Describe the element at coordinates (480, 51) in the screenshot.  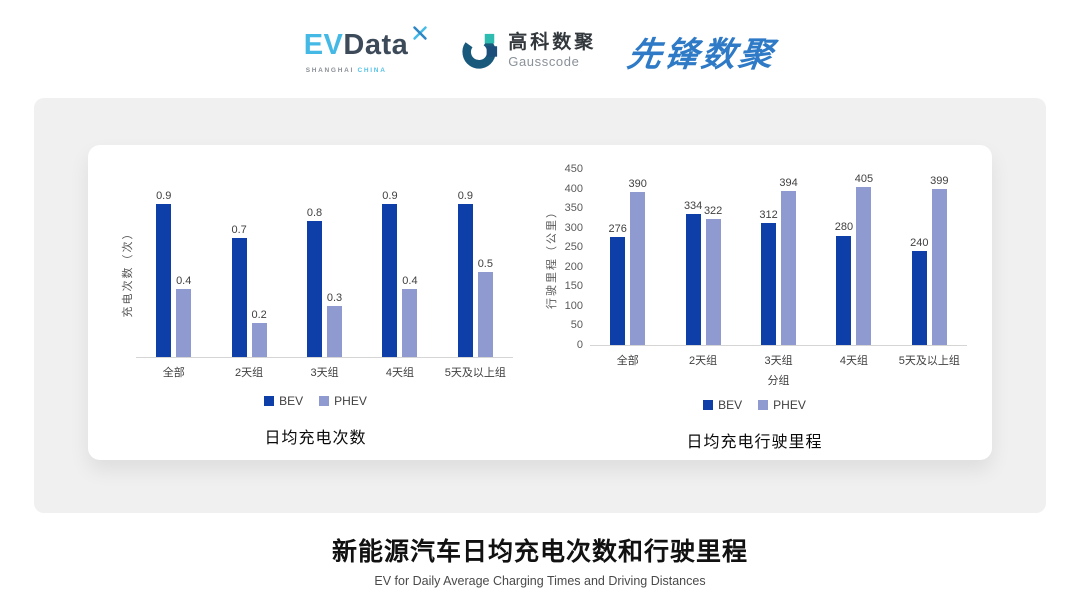
I see `g-mark-icon` at that location.